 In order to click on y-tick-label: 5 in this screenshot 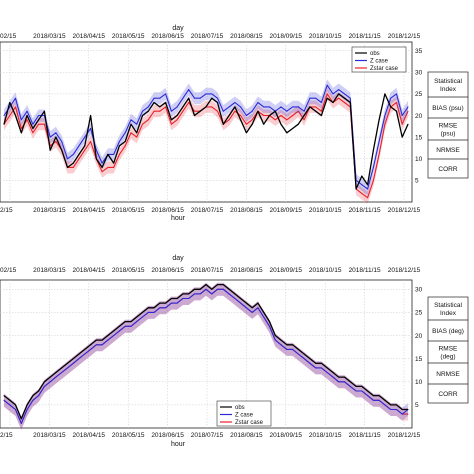, I will do `click(417, 181)`.